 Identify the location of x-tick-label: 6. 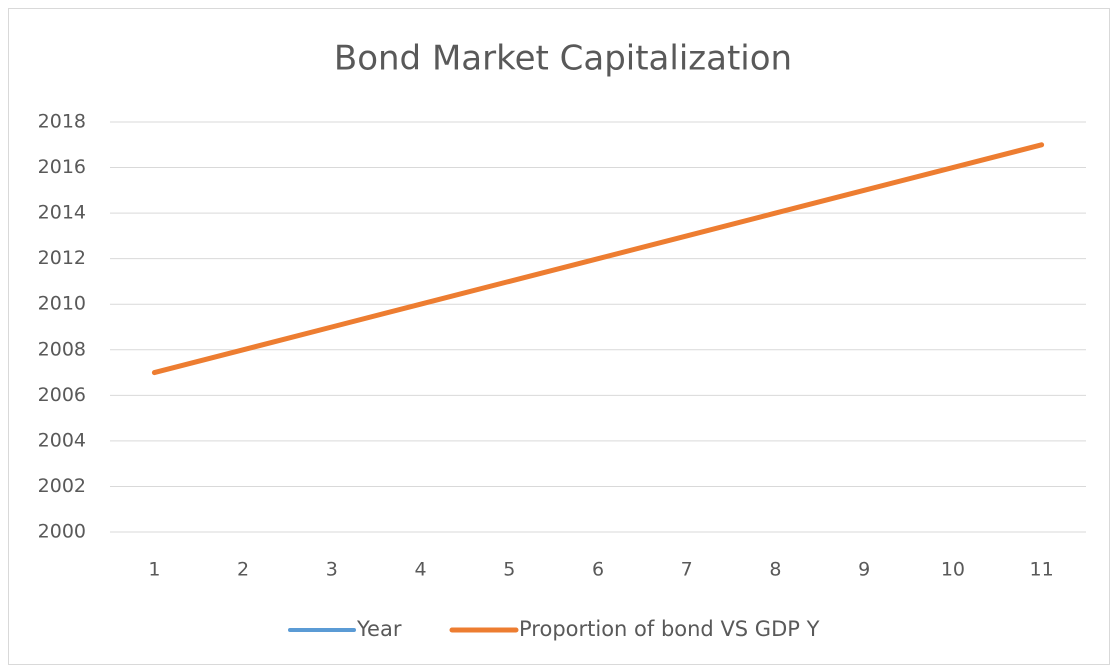
(598, 570).